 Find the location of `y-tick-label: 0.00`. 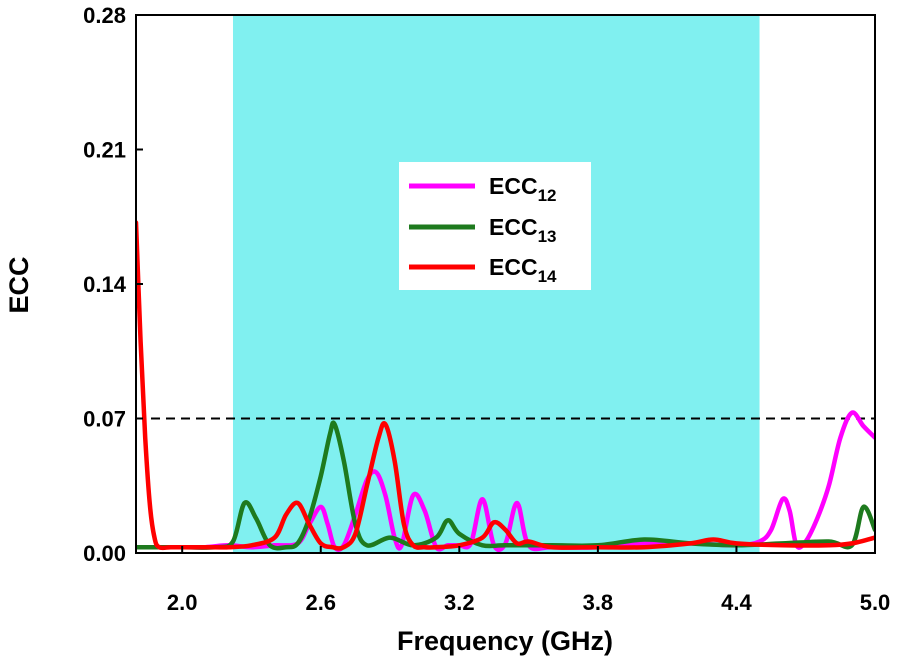

y-tick-label: 0.00 is located at coordinates (104, 553).